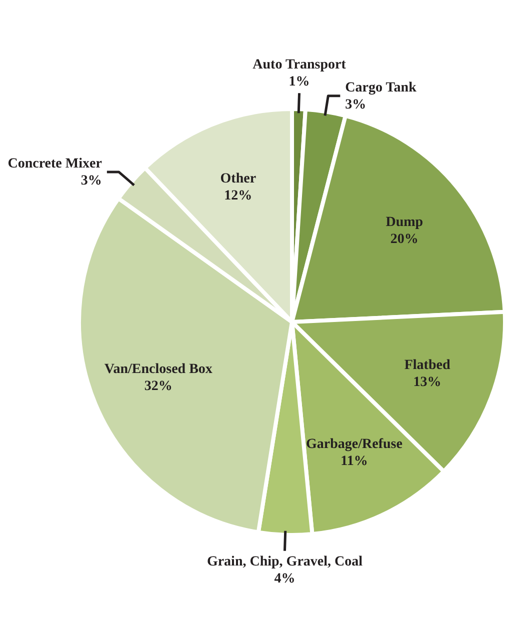 The height and width of the screenshot is (632, 522). Describe the element at coordinates (238, 179) in the screenshot. I see `slice-label: Other` at that location.